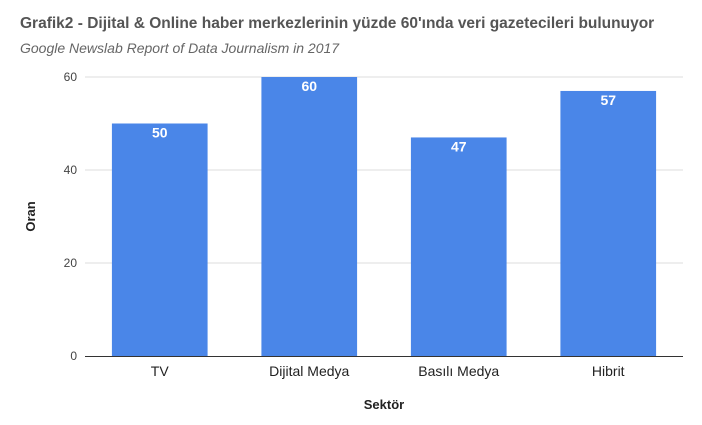  I want to click on x-axis-labels: TV Dijital Medya Basılı Medya Hibrit, so click(388, 371).